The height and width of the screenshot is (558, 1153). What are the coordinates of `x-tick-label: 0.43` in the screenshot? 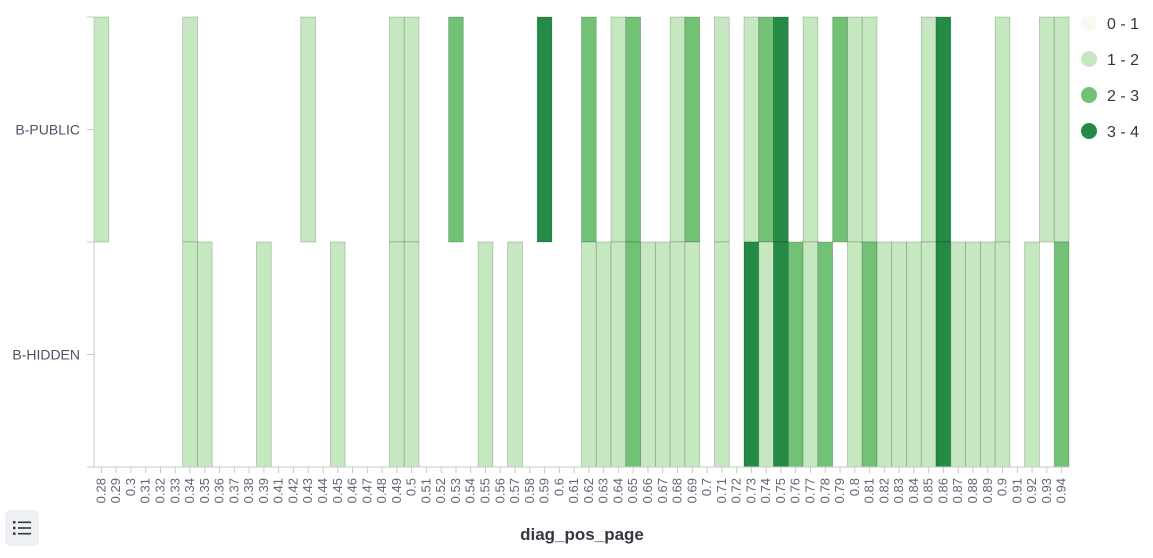 It's located at (307, 490).